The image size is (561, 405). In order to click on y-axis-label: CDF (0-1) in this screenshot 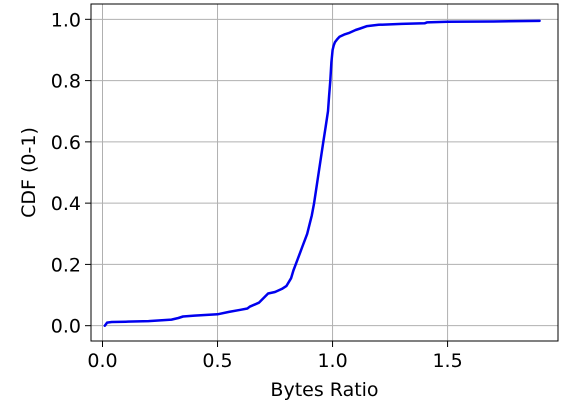, I will do `click(29, 172)`.